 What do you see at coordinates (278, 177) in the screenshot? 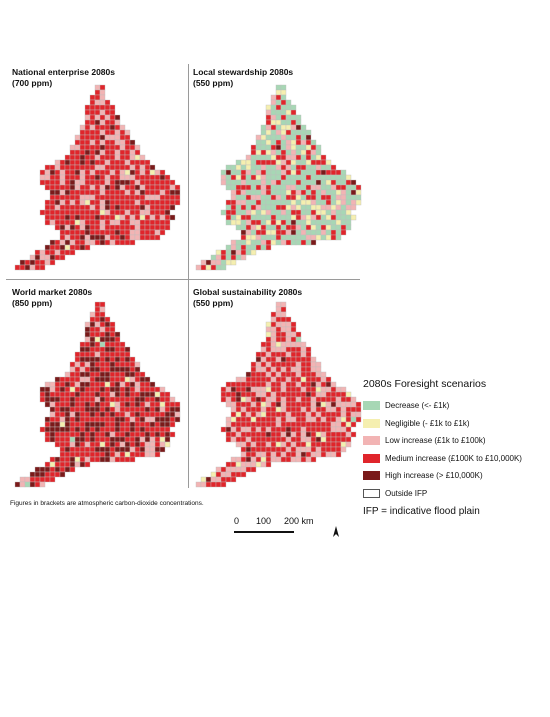
I see `map-local-stewardship` at bounding box center [278, 177].